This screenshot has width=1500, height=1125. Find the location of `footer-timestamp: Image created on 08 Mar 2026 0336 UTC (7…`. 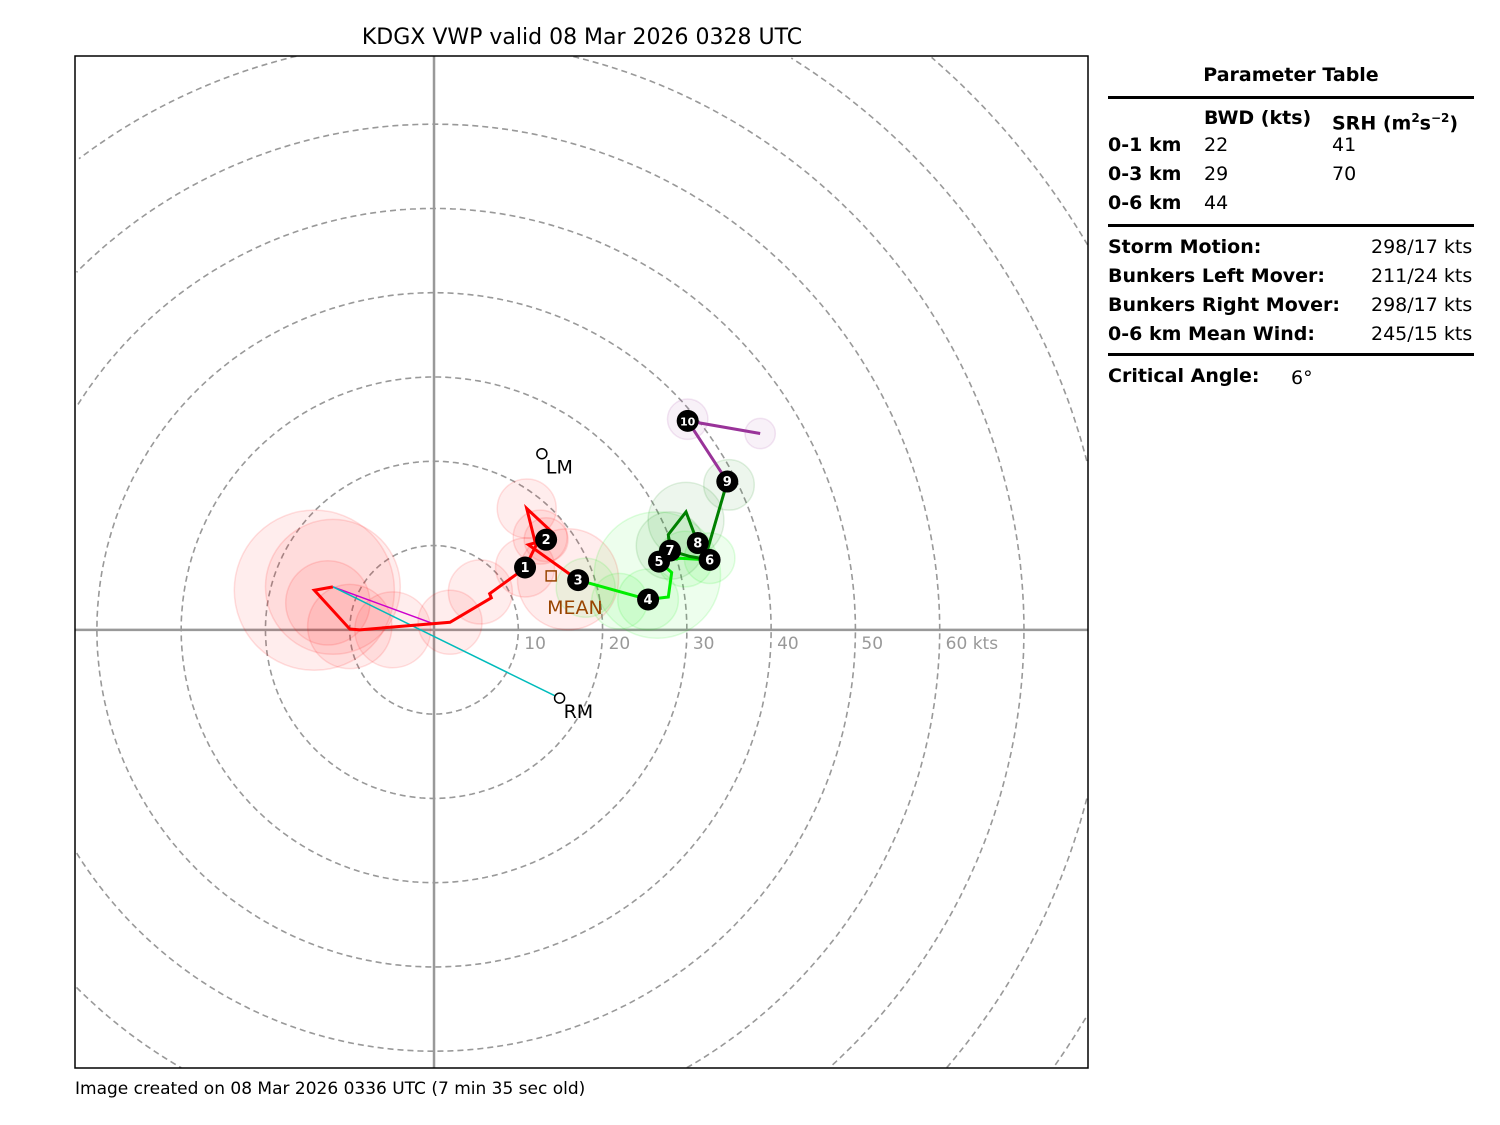

footer-timestamp: Image created on 08 Mar 2026 0336 UTC (7… is located at coordinates (330, 1089).